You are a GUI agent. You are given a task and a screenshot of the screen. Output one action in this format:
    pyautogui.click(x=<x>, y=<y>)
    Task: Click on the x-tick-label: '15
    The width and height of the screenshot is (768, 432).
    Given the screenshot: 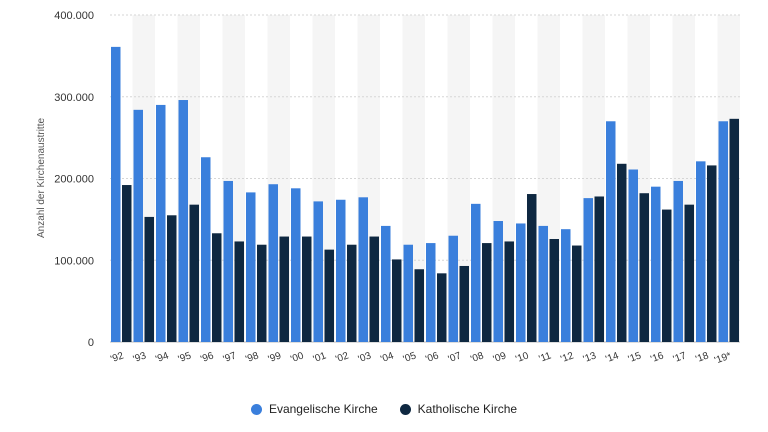 What is the action you would take?
    pyautogui.click(x=635, y=357)
    